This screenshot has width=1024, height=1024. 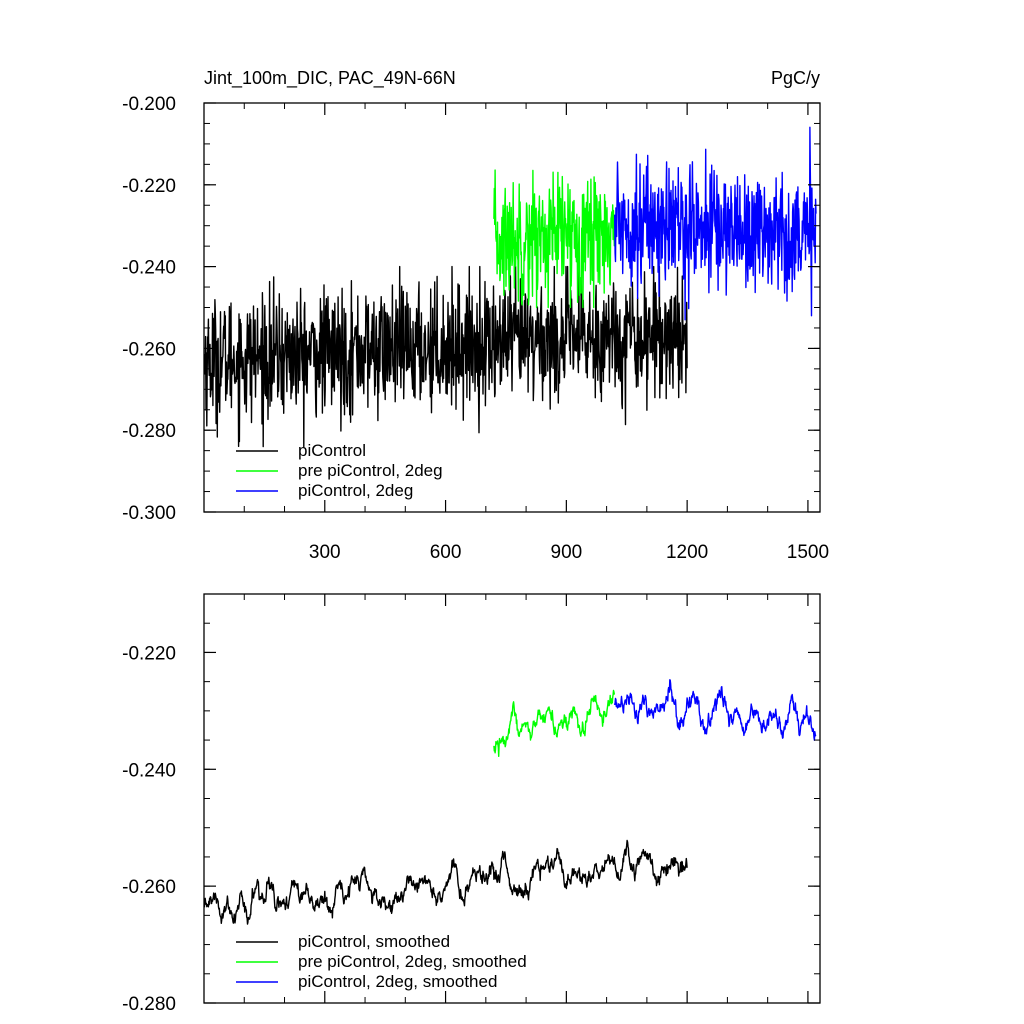 I want to click on legend-label-3: piControl, 2deg, smoothed, so click(x=397, y=981).